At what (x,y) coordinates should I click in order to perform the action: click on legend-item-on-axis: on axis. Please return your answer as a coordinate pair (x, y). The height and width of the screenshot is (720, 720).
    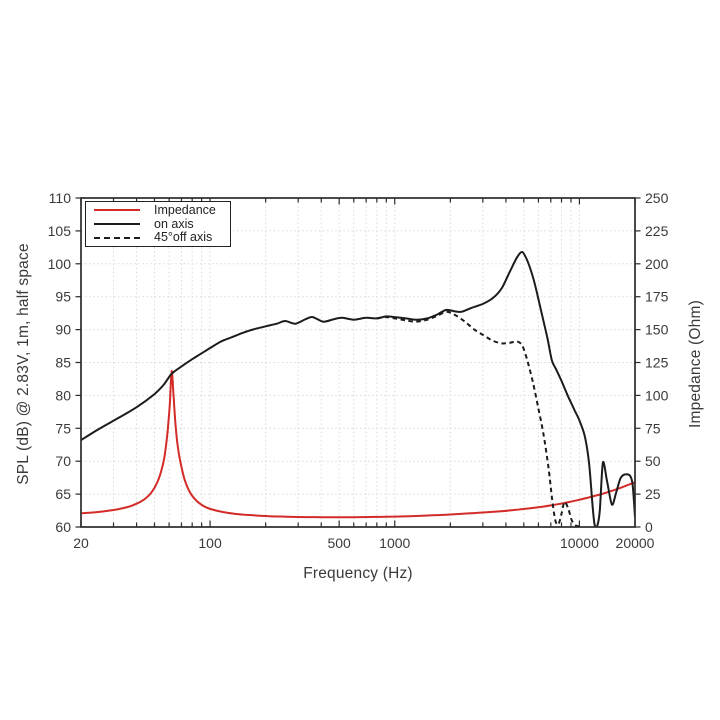
    Looking at the image, I should click on (158, 223).